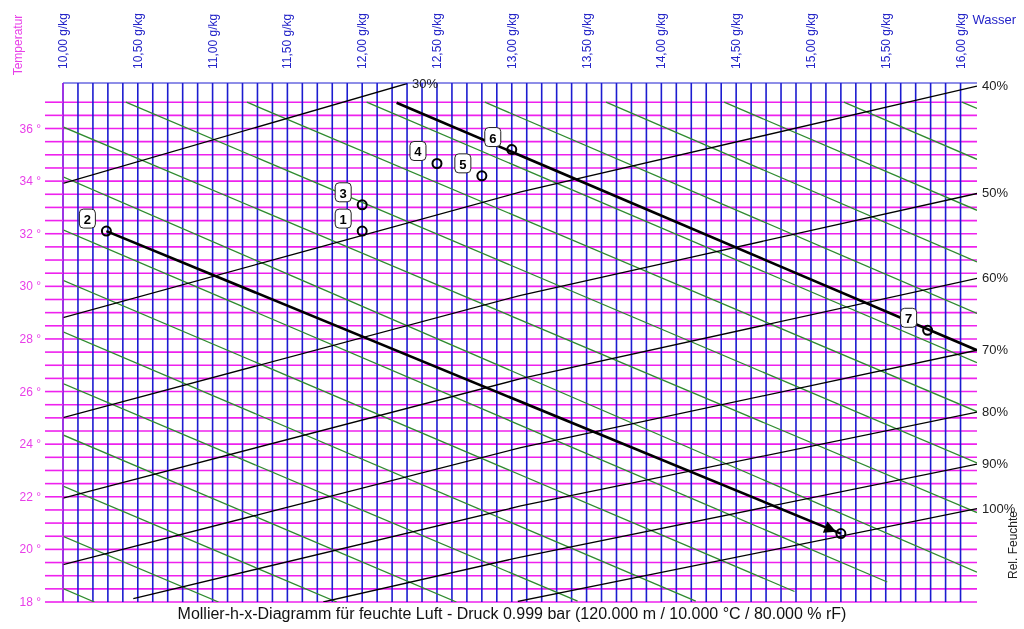  I want to click on y-tick-label: 34 °, so click(30, 181).